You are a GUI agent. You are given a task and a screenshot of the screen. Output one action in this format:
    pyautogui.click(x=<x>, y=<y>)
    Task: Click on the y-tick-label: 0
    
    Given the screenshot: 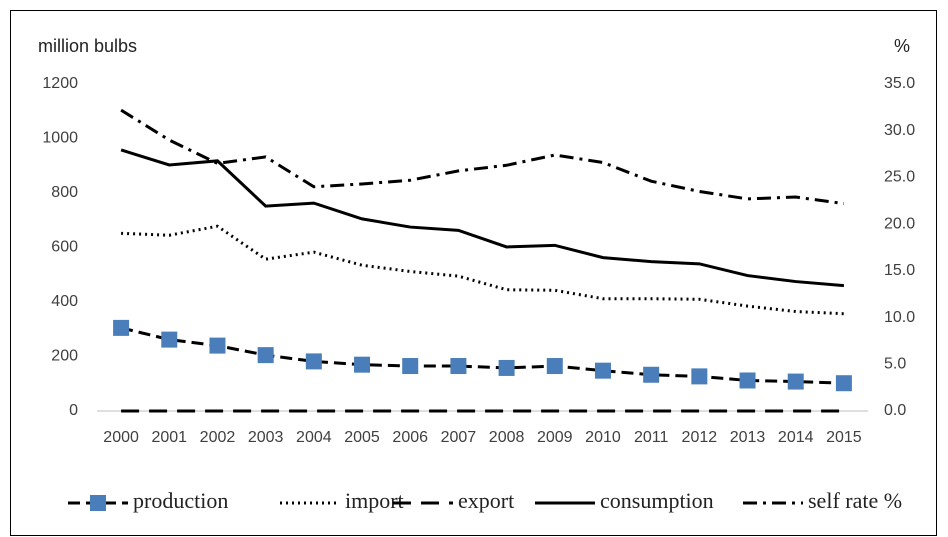 What is the action you would take?
    pyautogui.click(x=73, y=410)
    